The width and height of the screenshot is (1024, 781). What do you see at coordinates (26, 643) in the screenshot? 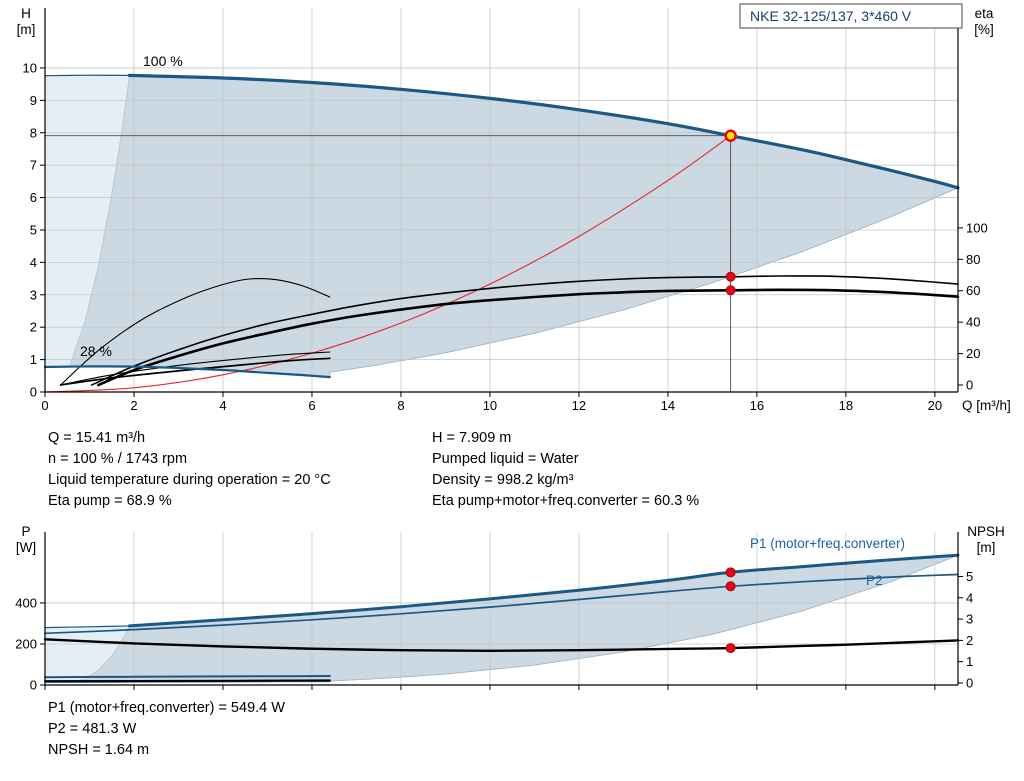
I see `svg-text: 200` at bounding box center [26, 643].